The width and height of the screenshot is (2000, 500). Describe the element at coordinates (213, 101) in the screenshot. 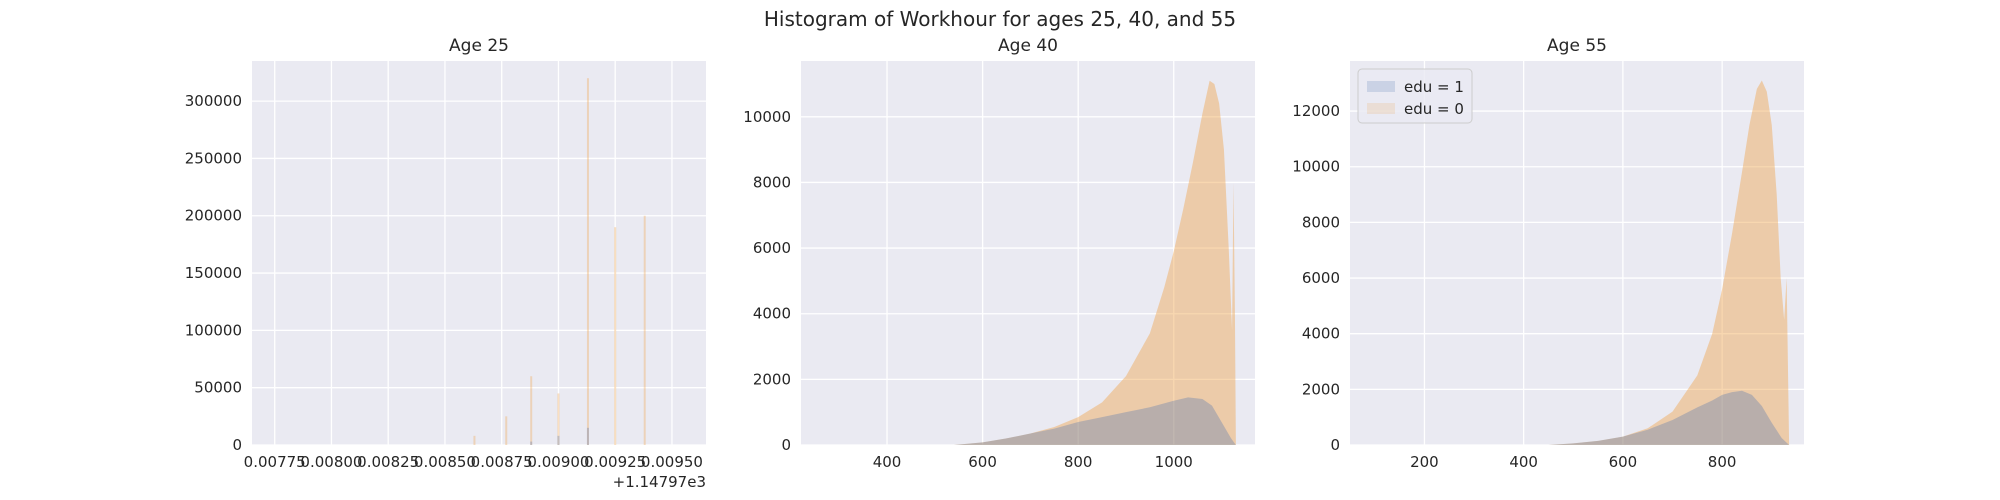

I see `y-tick-label: 300000` at that location.